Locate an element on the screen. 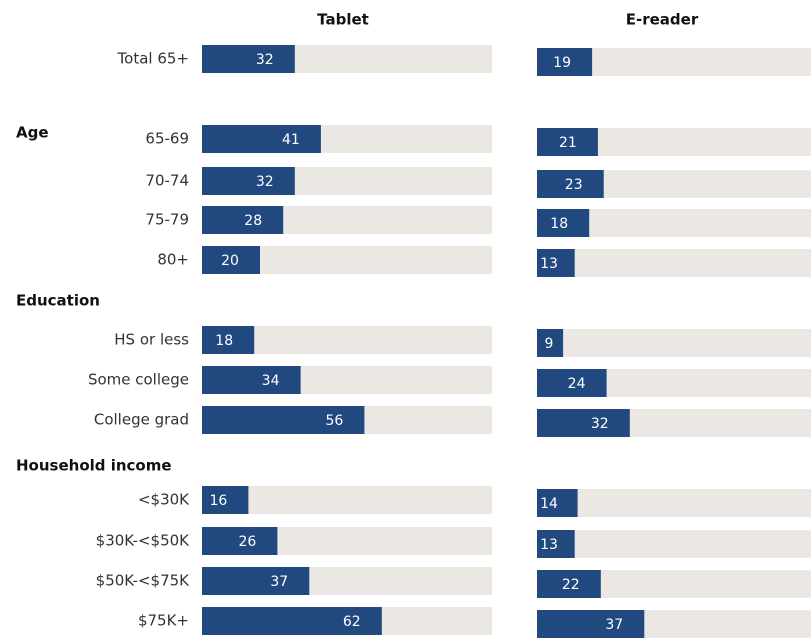 The image size is (811, 638). category-label: College grad is located at coordinates (141, 420).